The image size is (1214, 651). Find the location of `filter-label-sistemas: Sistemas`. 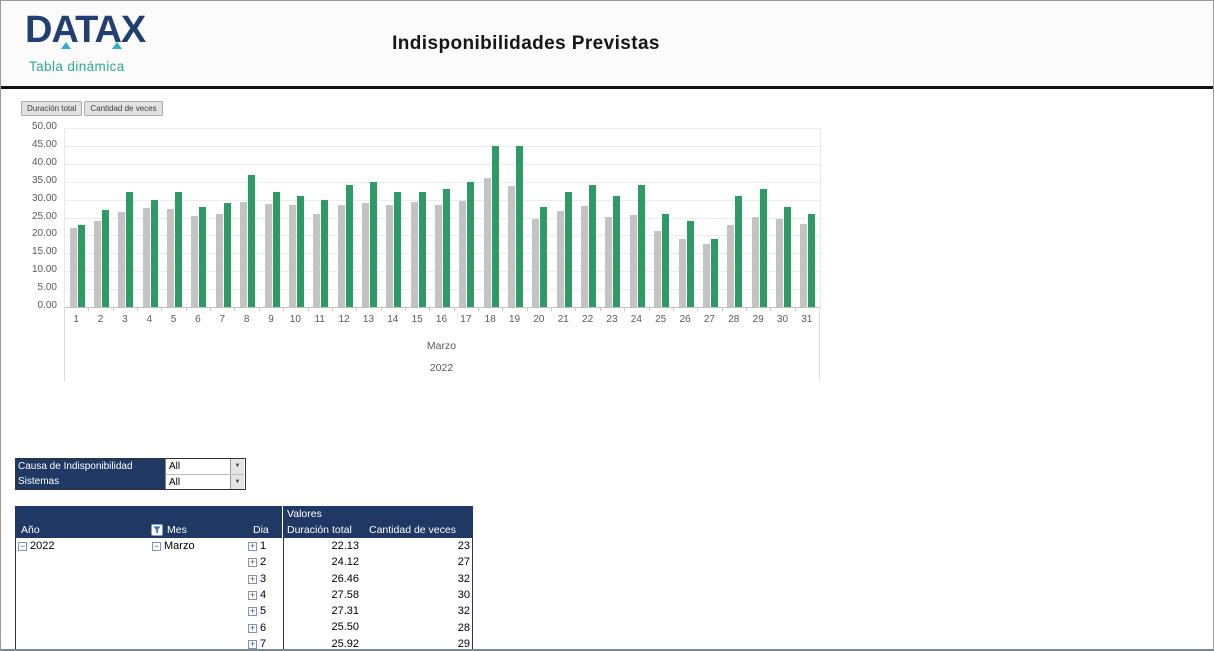

filter-label-sistemas: Sistemas is located at coordinates (90, 481).